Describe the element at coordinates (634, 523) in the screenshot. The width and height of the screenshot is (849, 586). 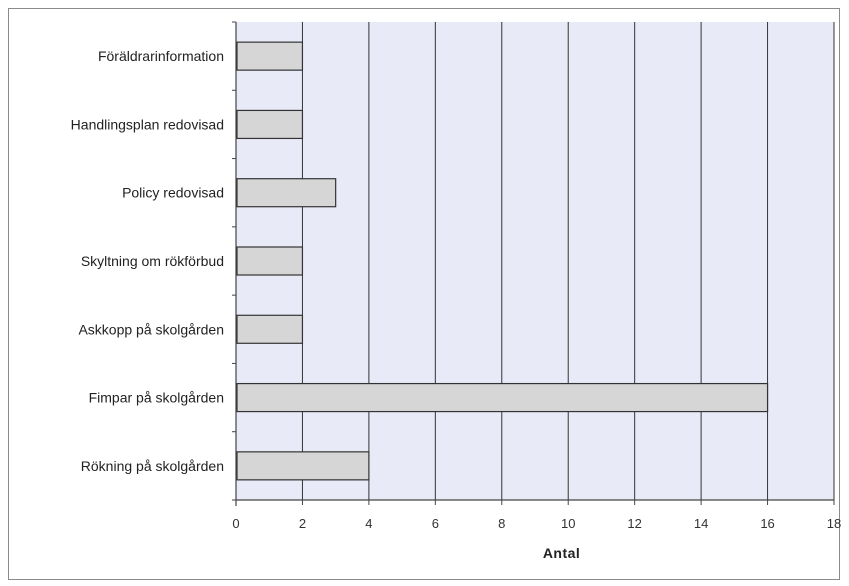
I see `x-tick-label: 12` at that location.